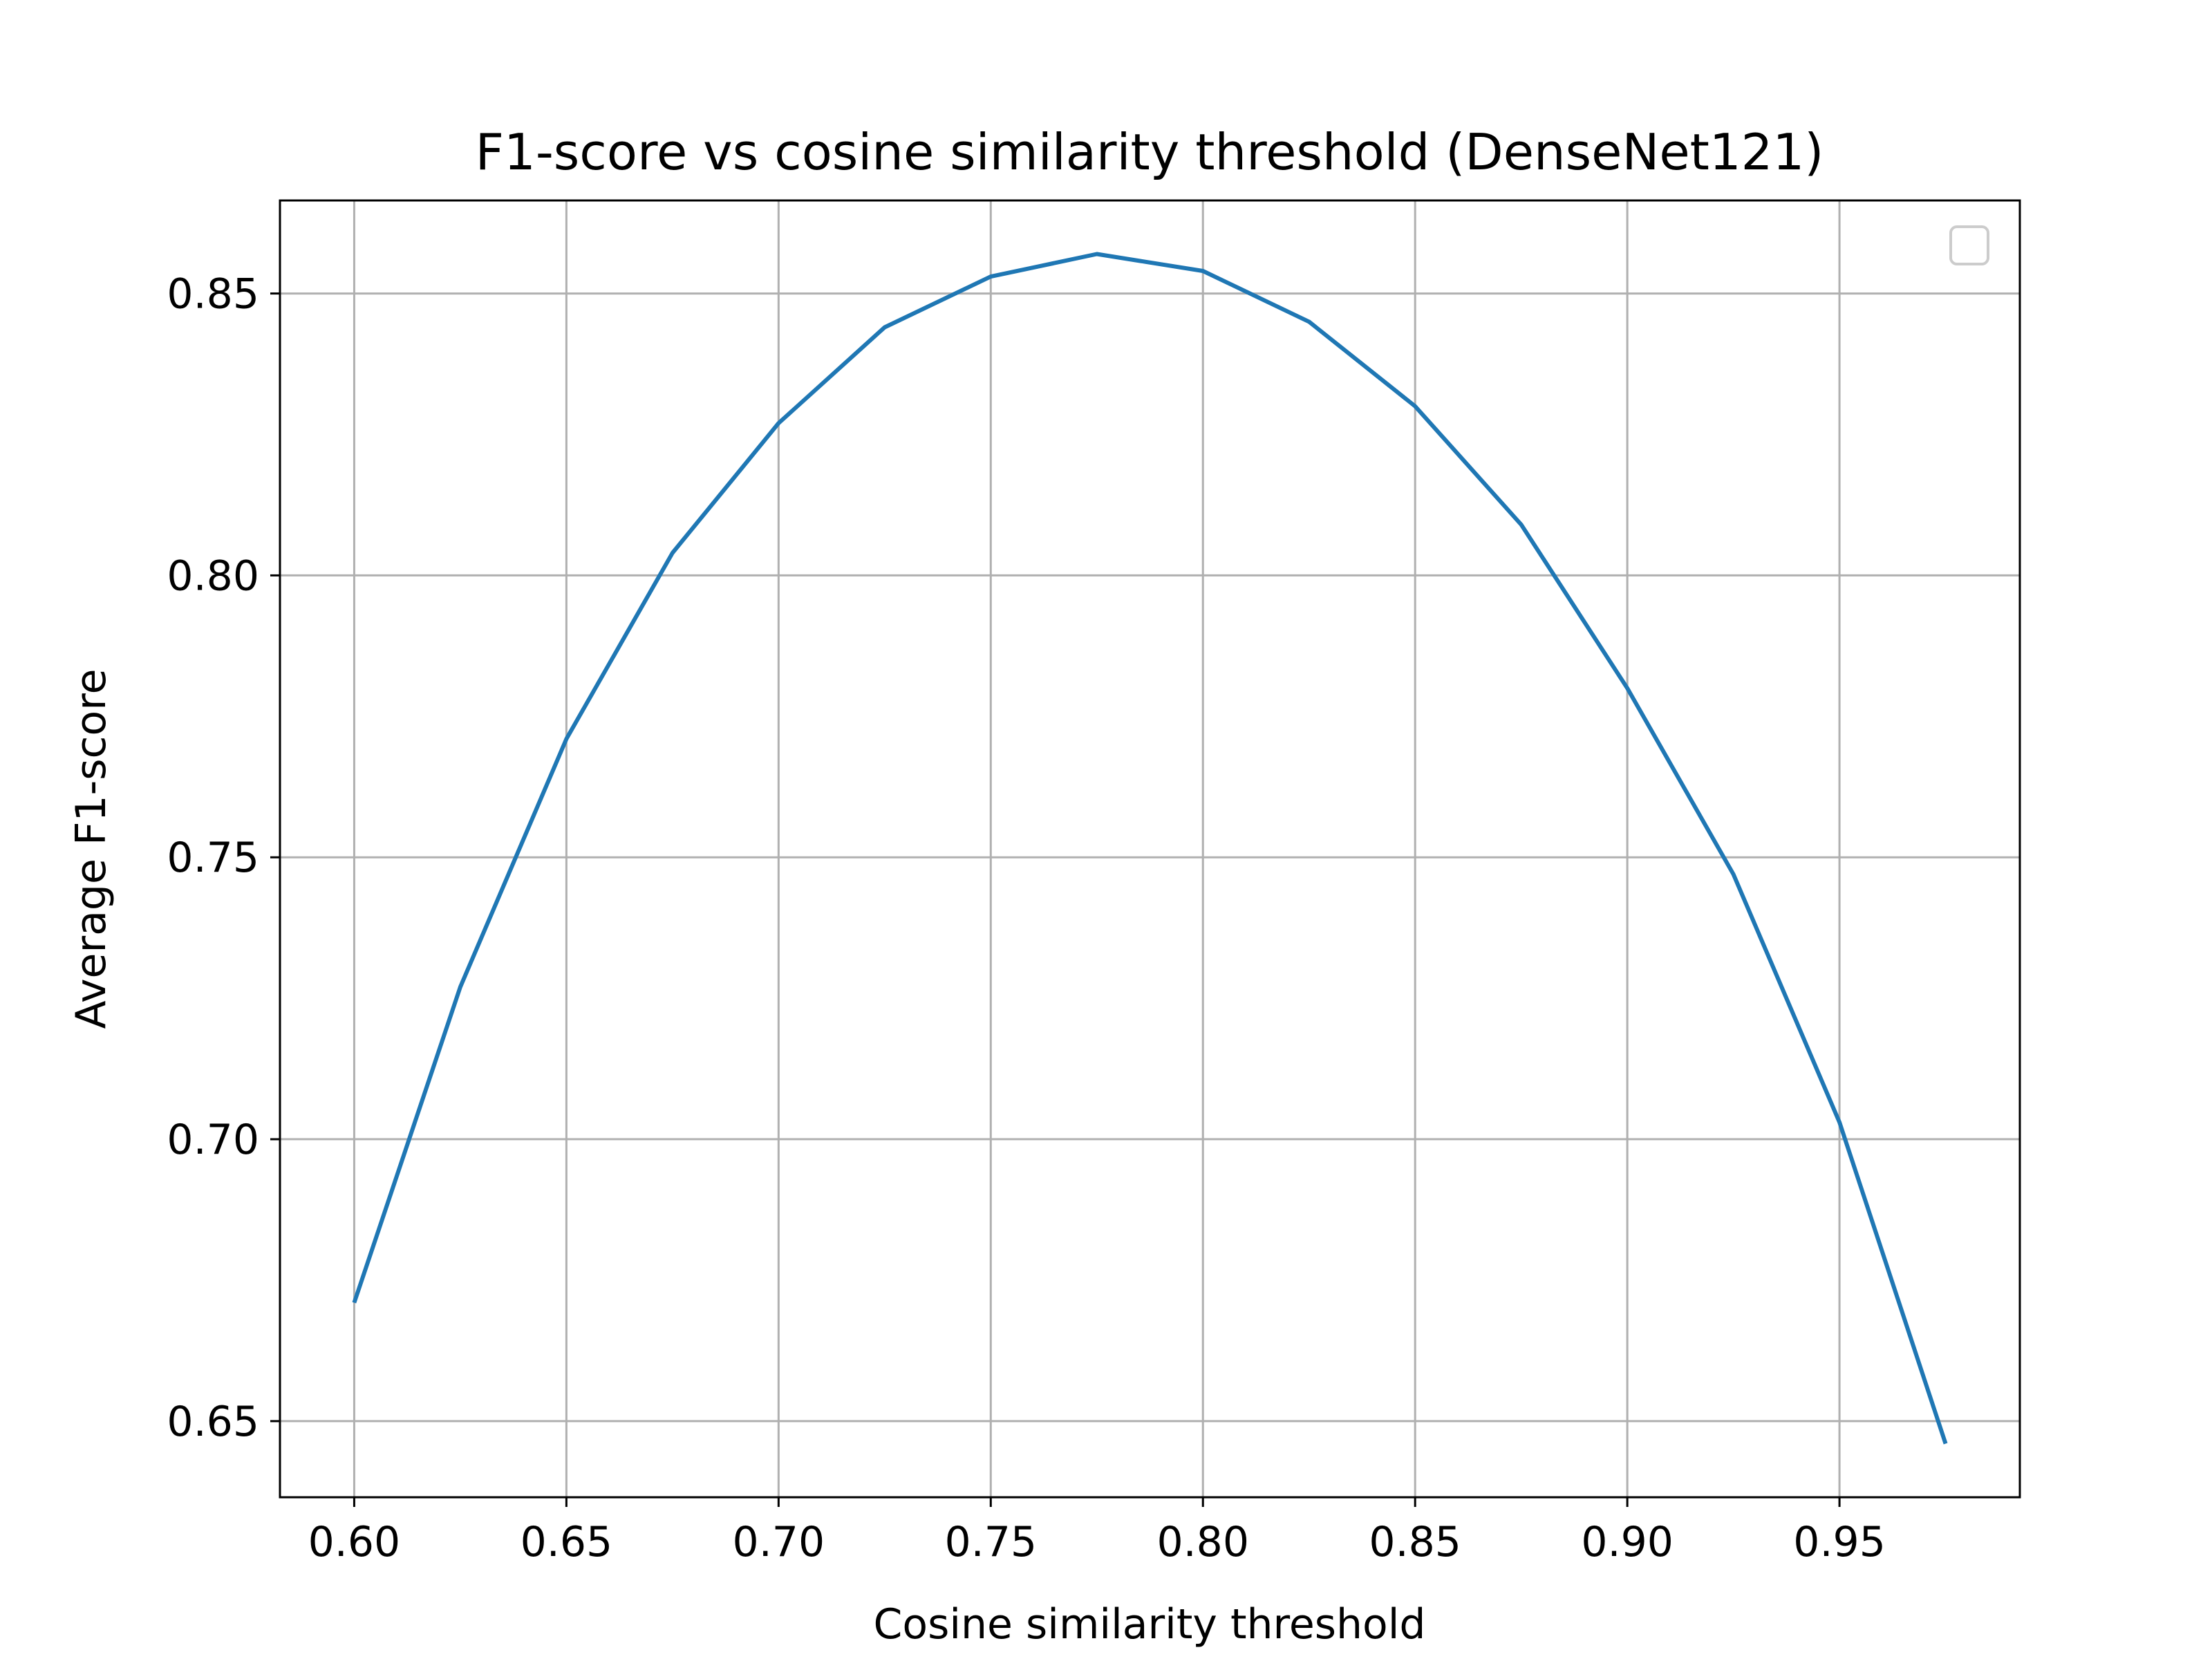  What do you see at coordinates (567, 1542) in the screenshot?
I see `x-tick-label: 0.65` at bounding box center [567, 1542].